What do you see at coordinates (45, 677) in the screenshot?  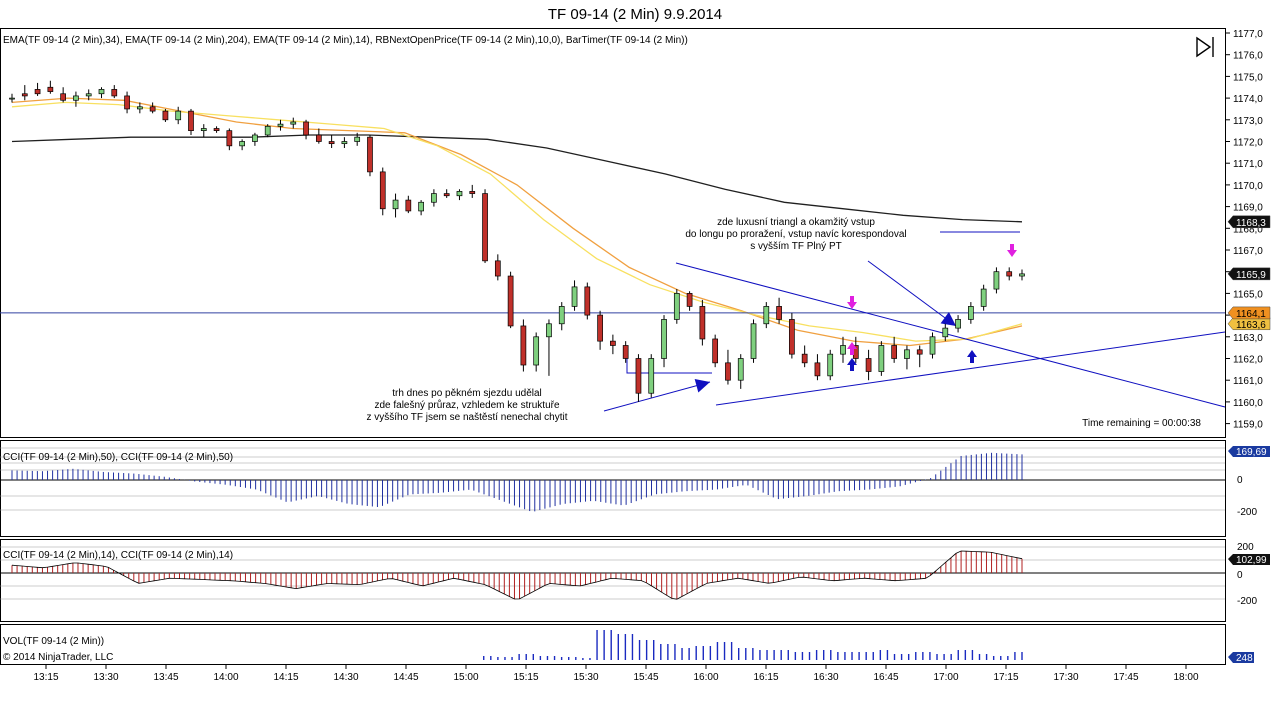 I see `time-axis-label: 13:15` at bounding box center [45, 677].